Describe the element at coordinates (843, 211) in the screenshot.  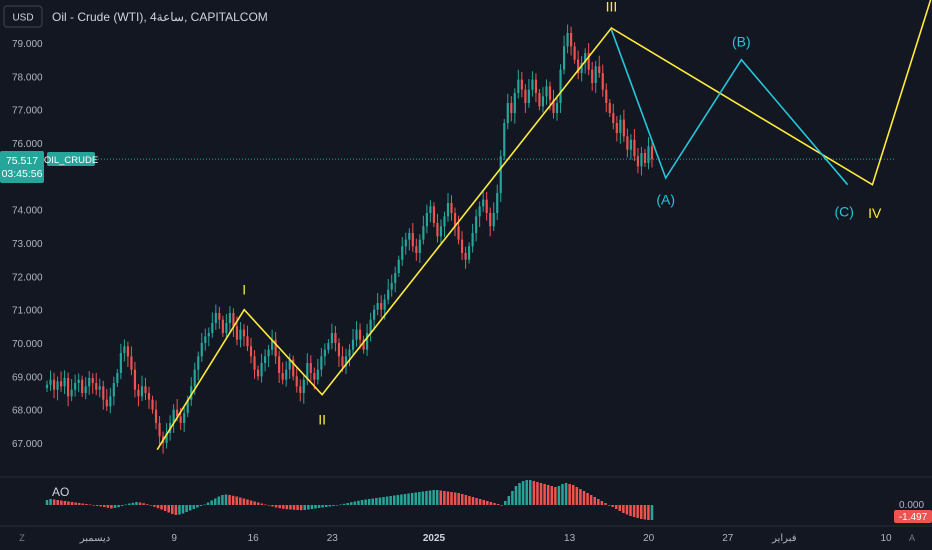
I see `wave-label: (C)` at that location.